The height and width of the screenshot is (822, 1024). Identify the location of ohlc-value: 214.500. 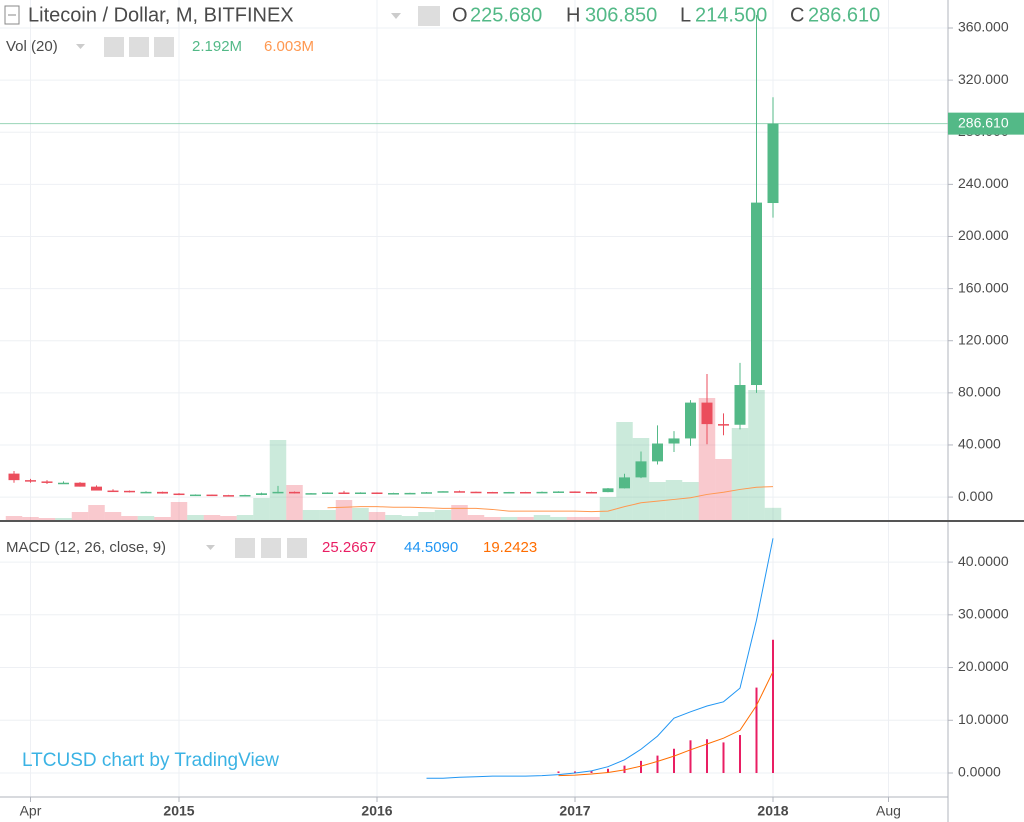
(731, 15).